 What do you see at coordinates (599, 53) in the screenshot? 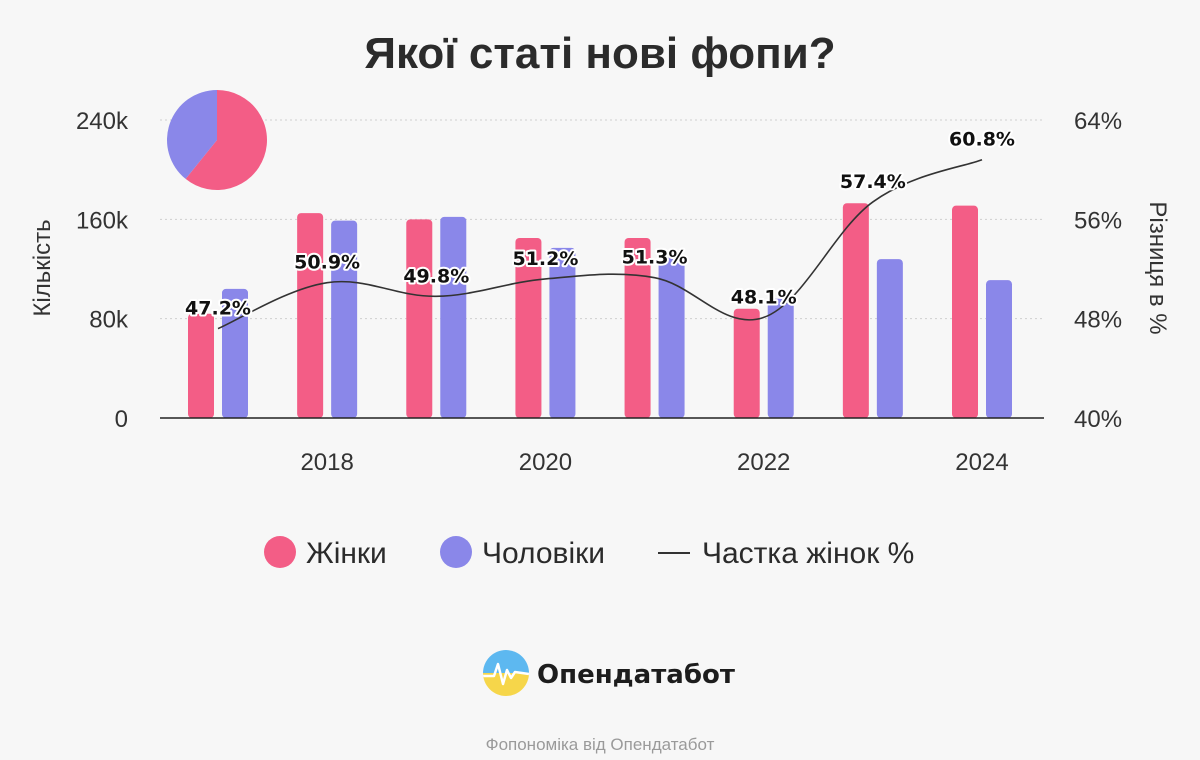
I see `chart-title: Якої статі нові фопи?` at bounding box center [599, 53].